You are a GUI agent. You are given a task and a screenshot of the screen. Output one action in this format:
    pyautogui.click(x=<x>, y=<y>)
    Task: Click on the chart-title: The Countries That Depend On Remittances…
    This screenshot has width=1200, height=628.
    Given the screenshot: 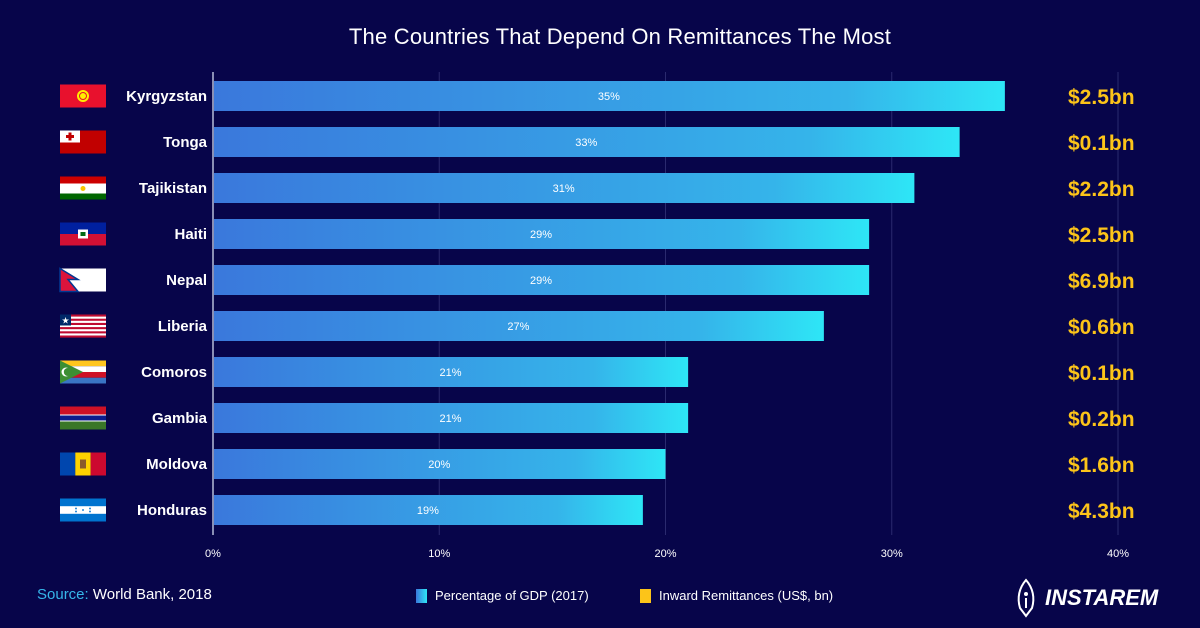 What is the action you would take?
    pyautogui.click(x=620, y=36)
    